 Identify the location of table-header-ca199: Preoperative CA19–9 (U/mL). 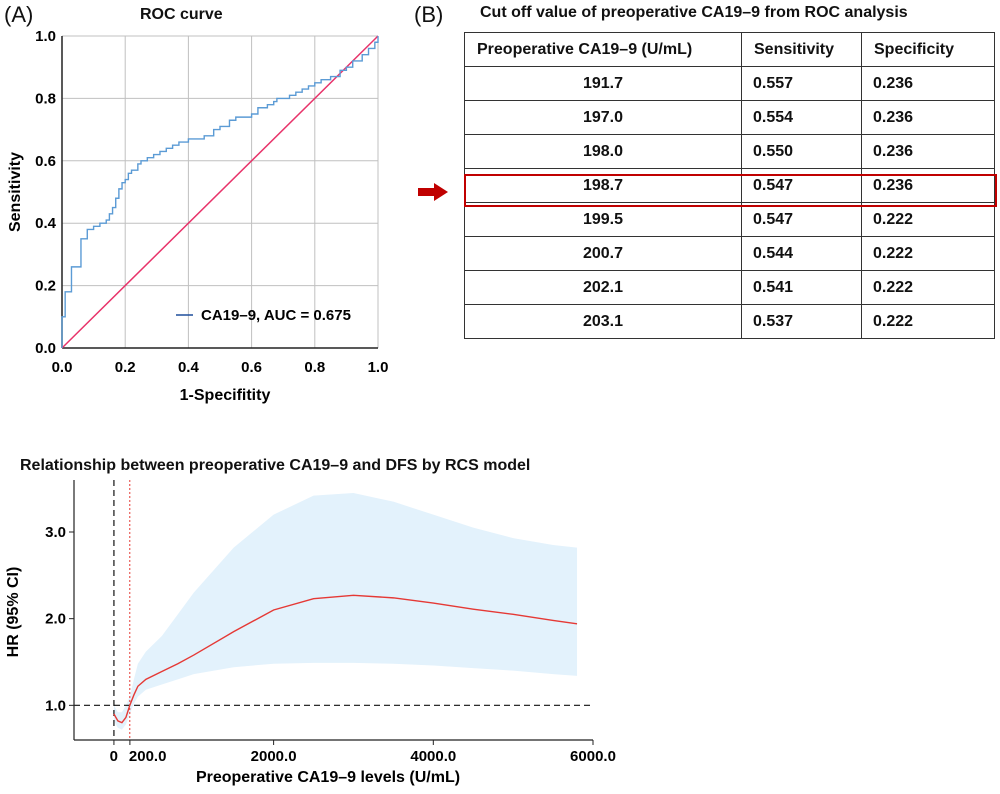
(603, 49).